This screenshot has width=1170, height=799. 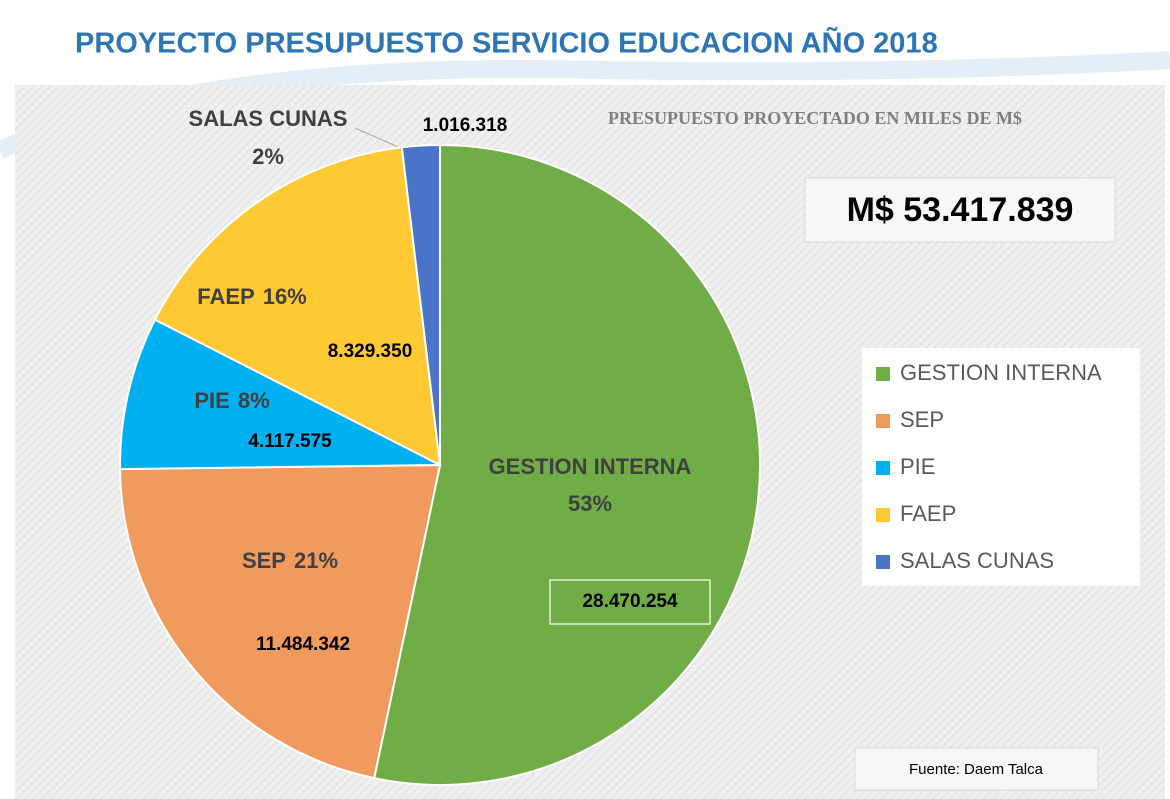 I want to click on value-label: 28.470.254, so click(x=630, y=601).